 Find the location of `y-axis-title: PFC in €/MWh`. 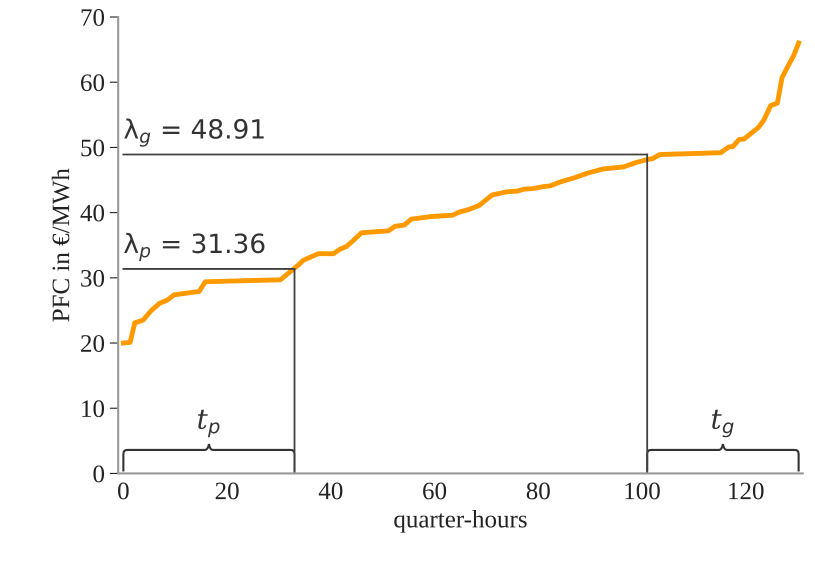

y-axis-title: PFC in €/MWh is located at coordinates (61, 245).